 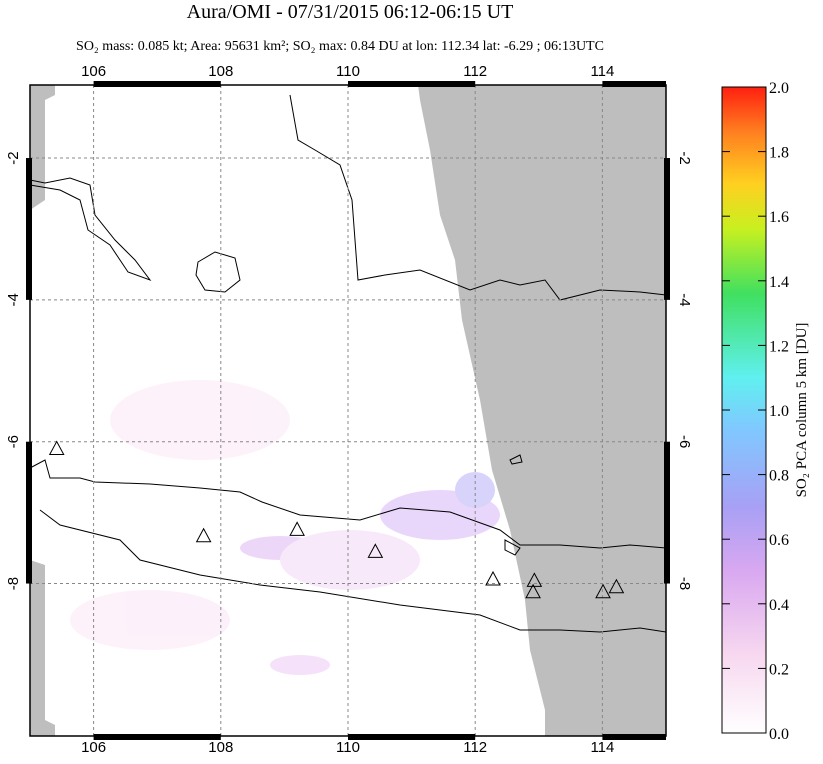 What do you see at coordinates (779, 411) in the screenshot?
I see `colorbar-tick-label: 1.0` at bounding box center [779, 411].